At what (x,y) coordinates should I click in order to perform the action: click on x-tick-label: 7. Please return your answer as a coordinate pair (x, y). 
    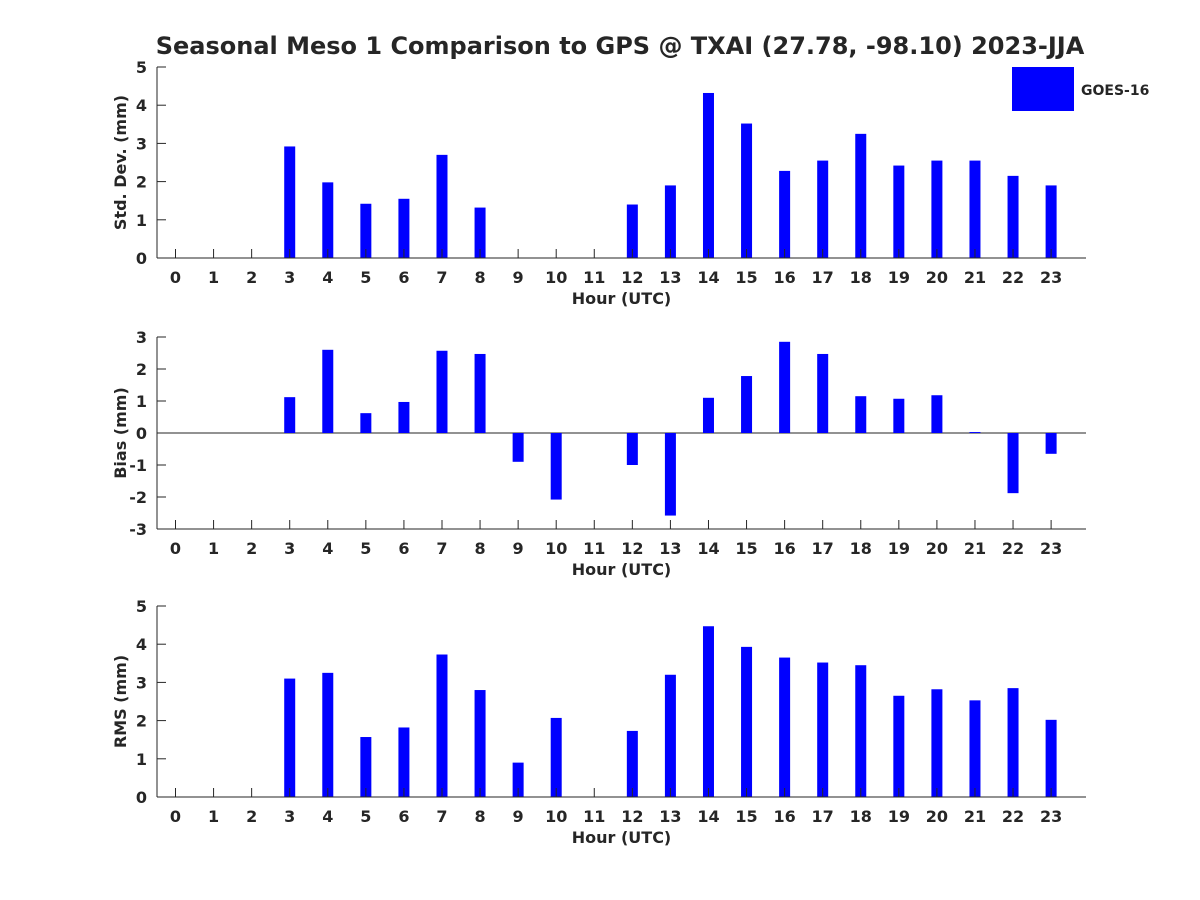
    Looking at the image, I should click on (441, 816).